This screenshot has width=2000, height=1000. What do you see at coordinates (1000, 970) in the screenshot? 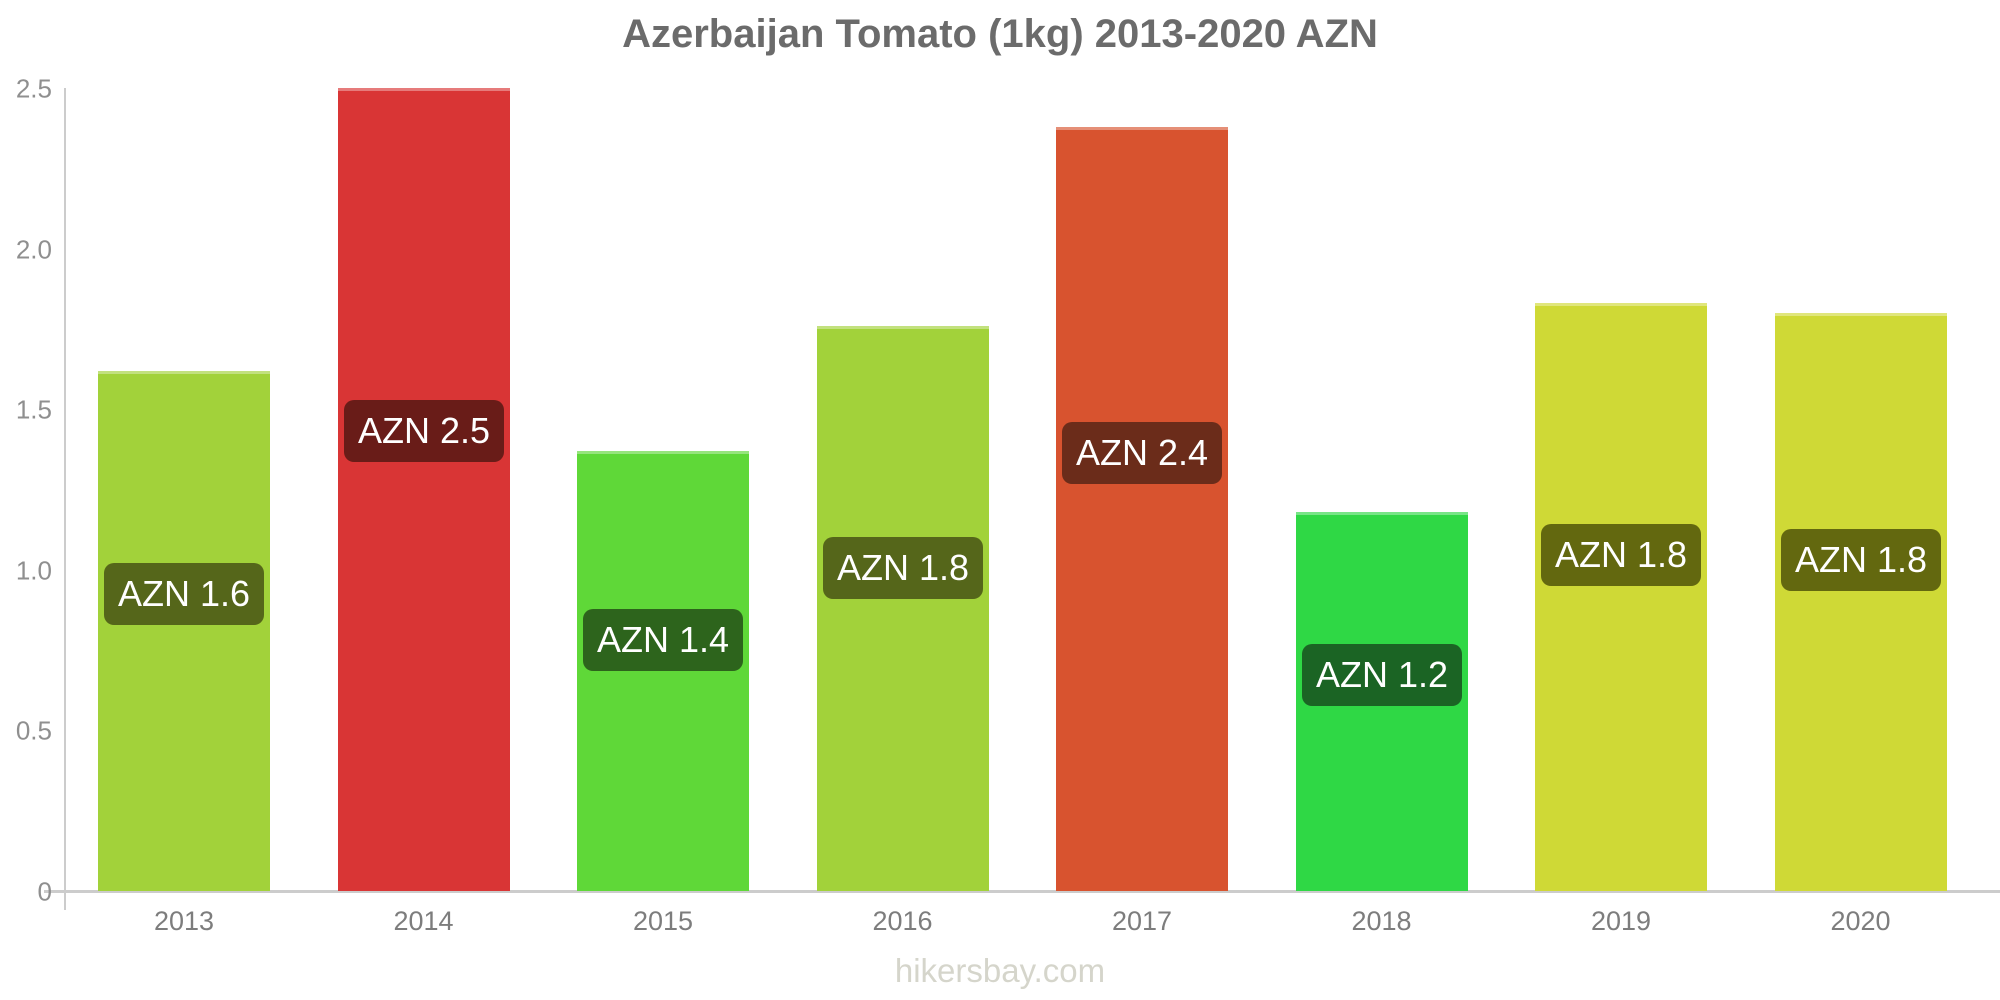
I see `footer-watermark: hikersbay.com` at bounding box center [1000, 970].